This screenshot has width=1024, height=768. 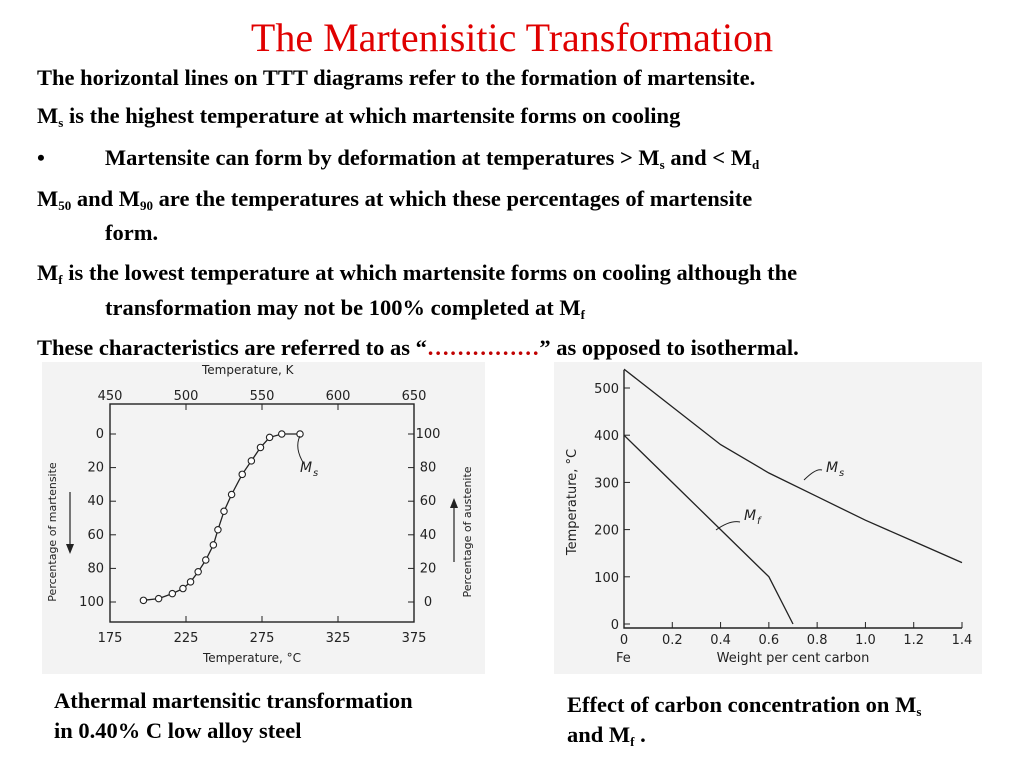 I want to click on martensite-curve, so click(x=221, y=517).